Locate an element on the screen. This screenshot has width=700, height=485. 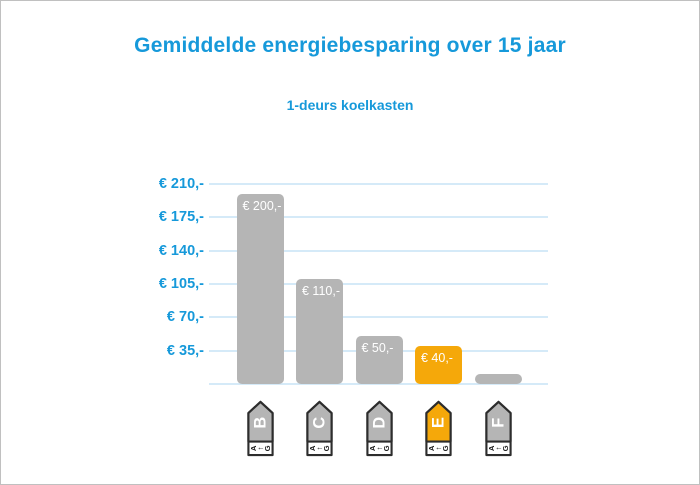
energy-label-c-icon: C A ↑ G is located at coordinates (319, 428).